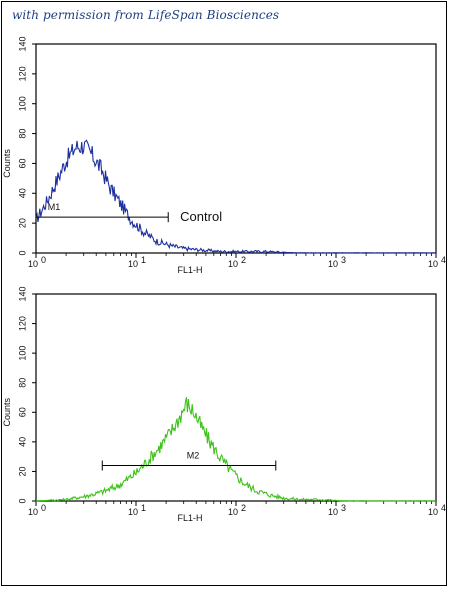 The width and height of the screenshot is (450, 589). Describe the element at coordinates (54, 207) in the screenshot. I see `gate-label: M1` at that location.